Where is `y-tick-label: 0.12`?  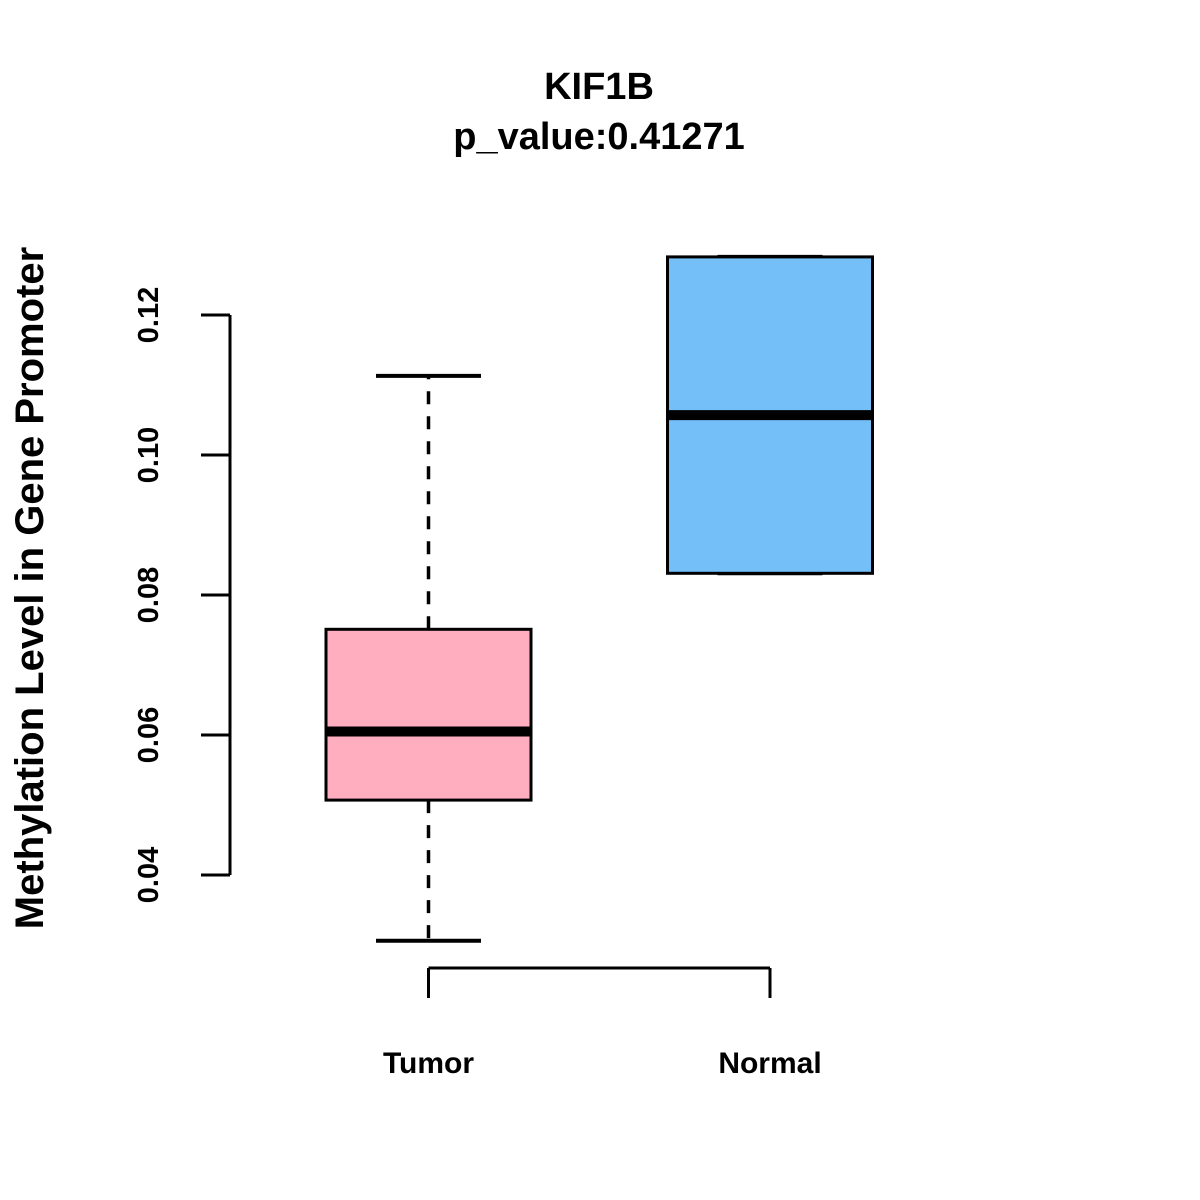
y-tick-label: 0.12 is located at coordinates (149, 315).